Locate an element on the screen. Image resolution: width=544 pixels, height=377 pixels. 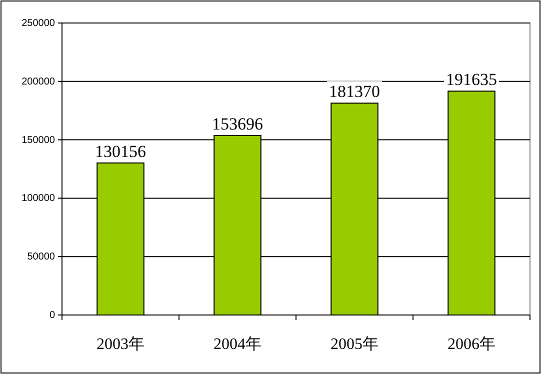
y-tick-label: 200000 is located at coordinates (39, 82).